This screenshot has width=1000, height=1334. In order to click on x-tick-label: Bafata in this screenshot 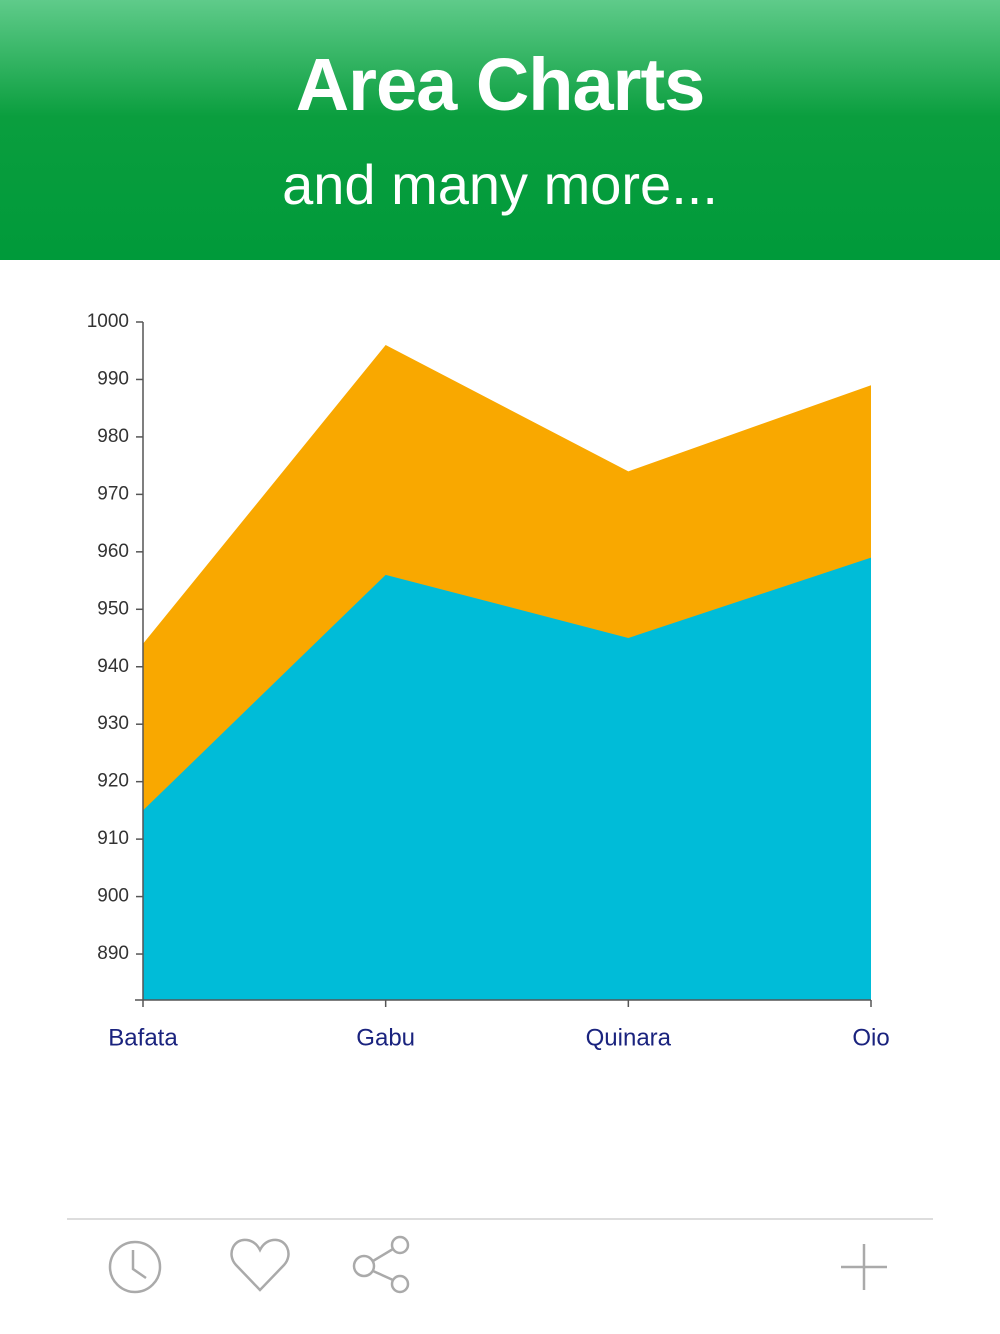, I will do `click(143, 1037)`.